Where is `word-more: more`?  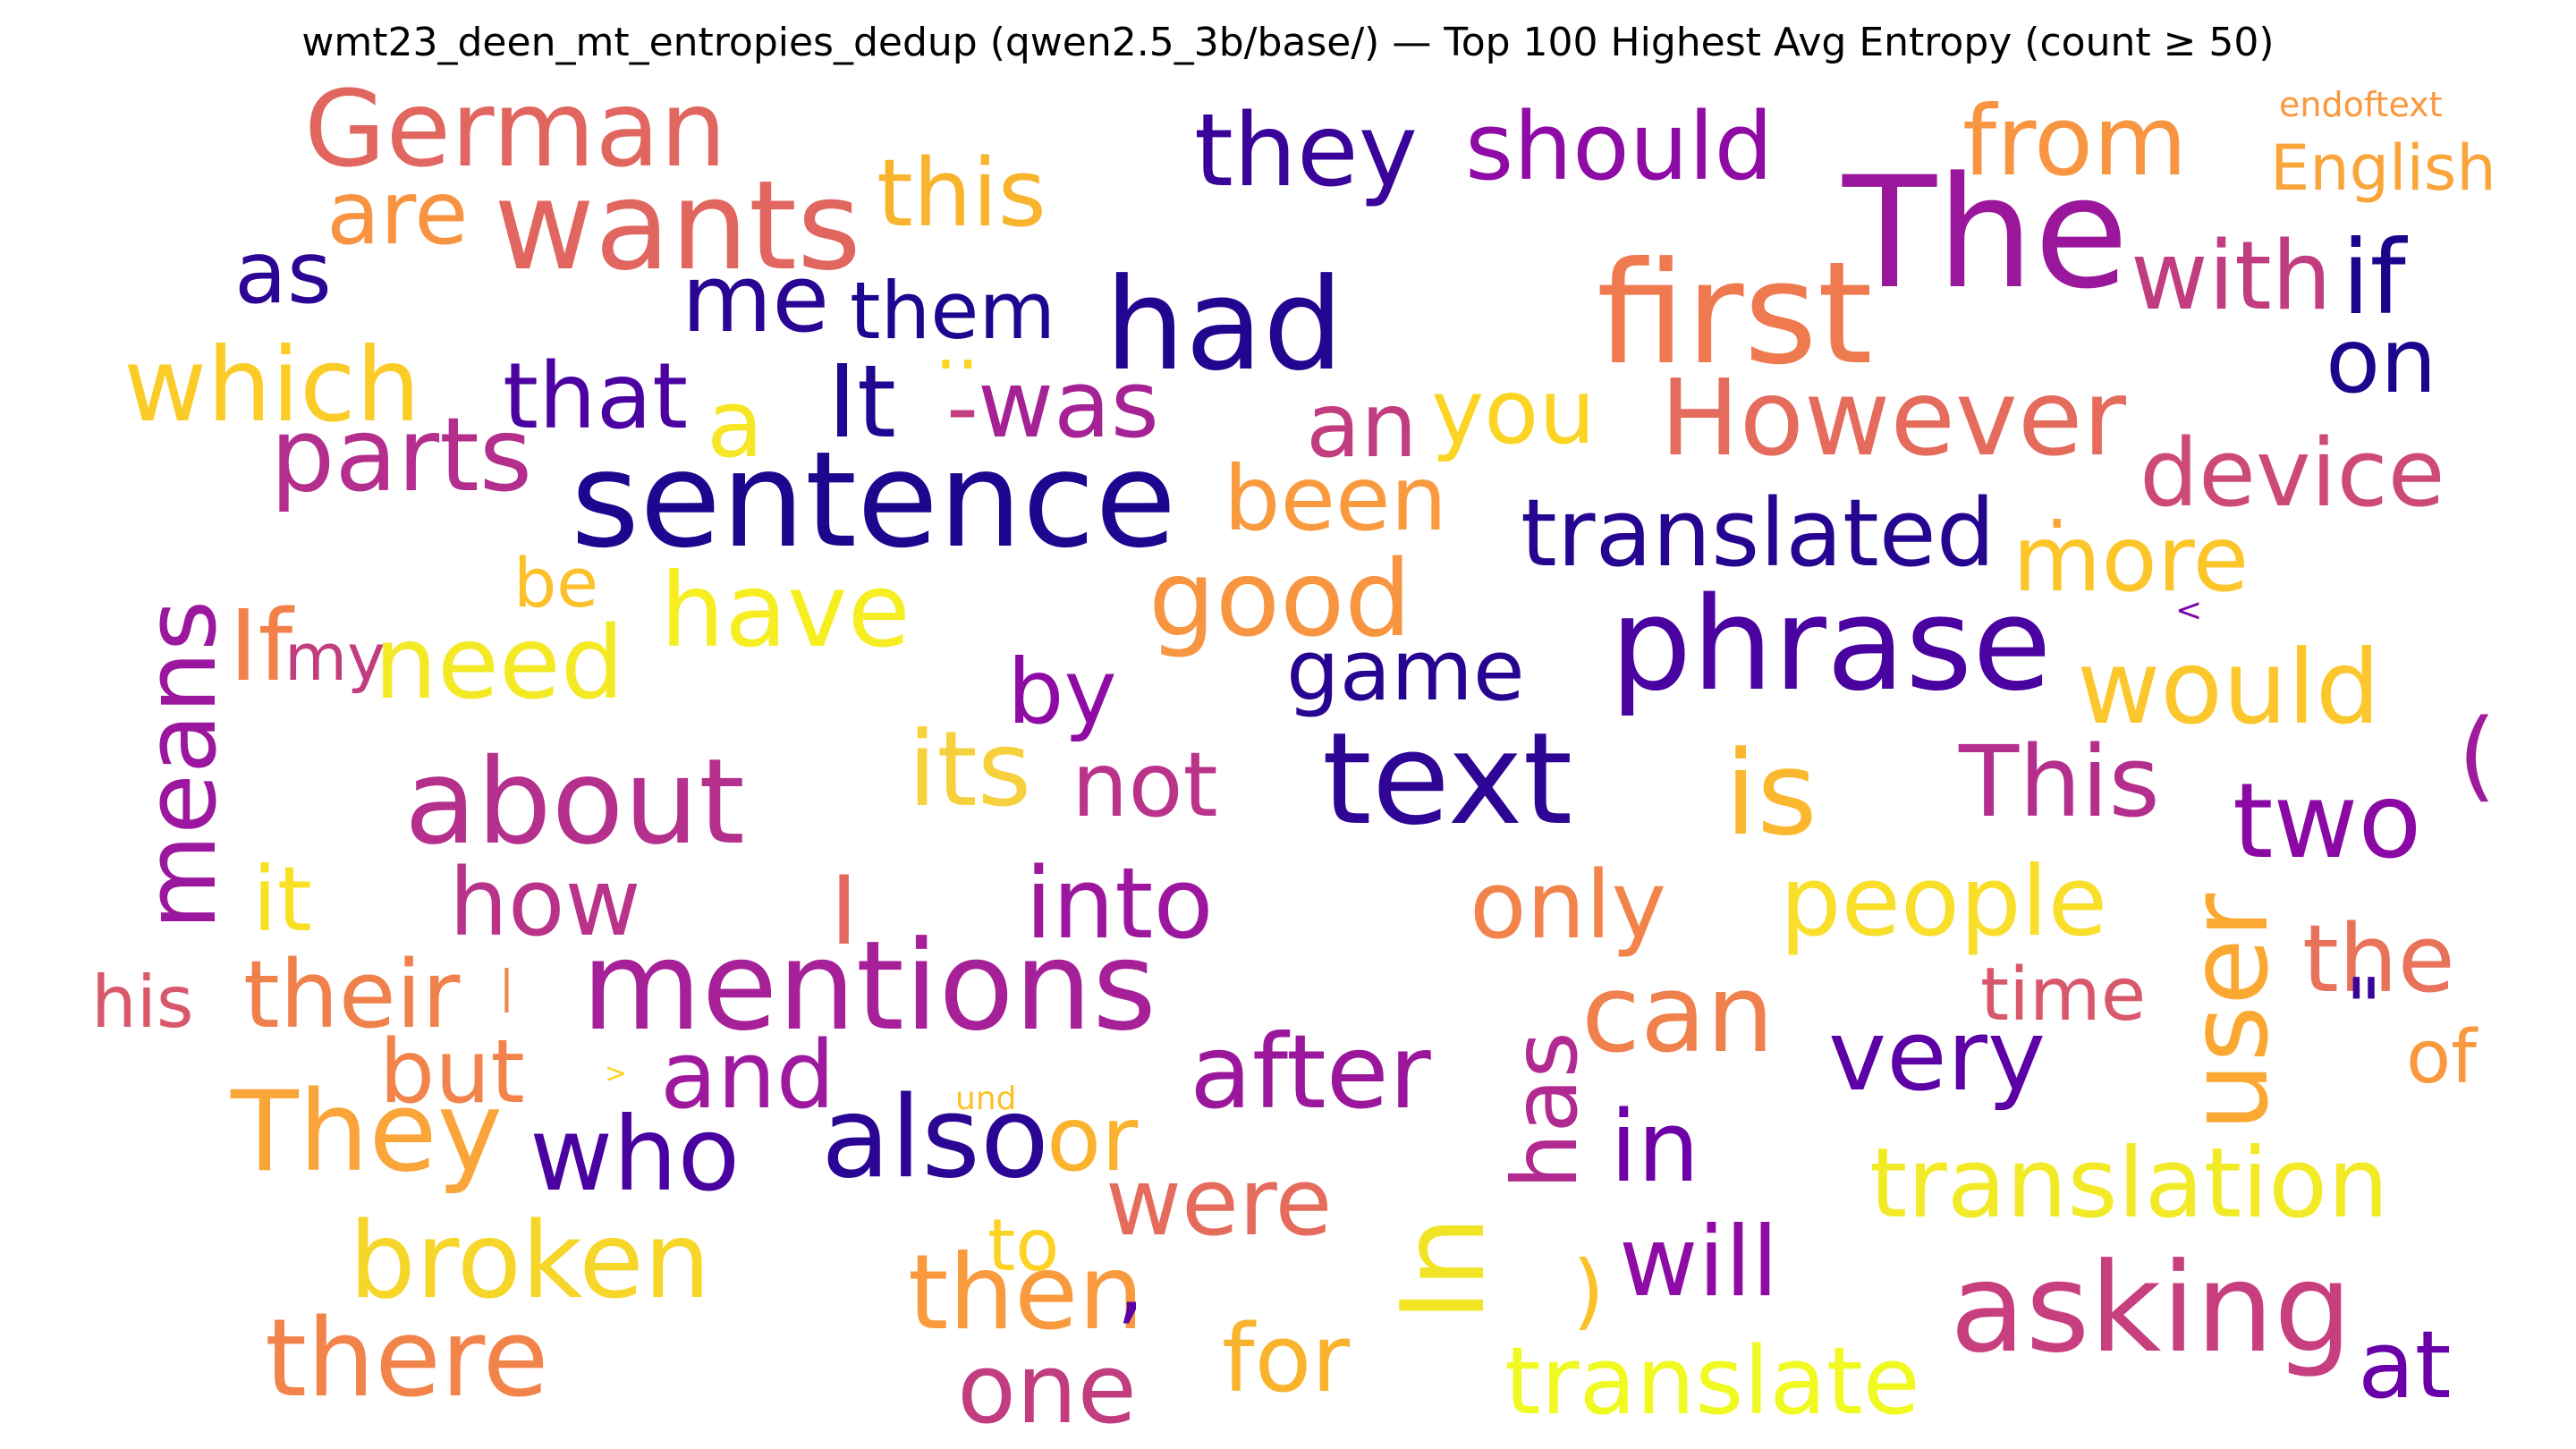
word-more: more is located at coordinates (2130, 559).